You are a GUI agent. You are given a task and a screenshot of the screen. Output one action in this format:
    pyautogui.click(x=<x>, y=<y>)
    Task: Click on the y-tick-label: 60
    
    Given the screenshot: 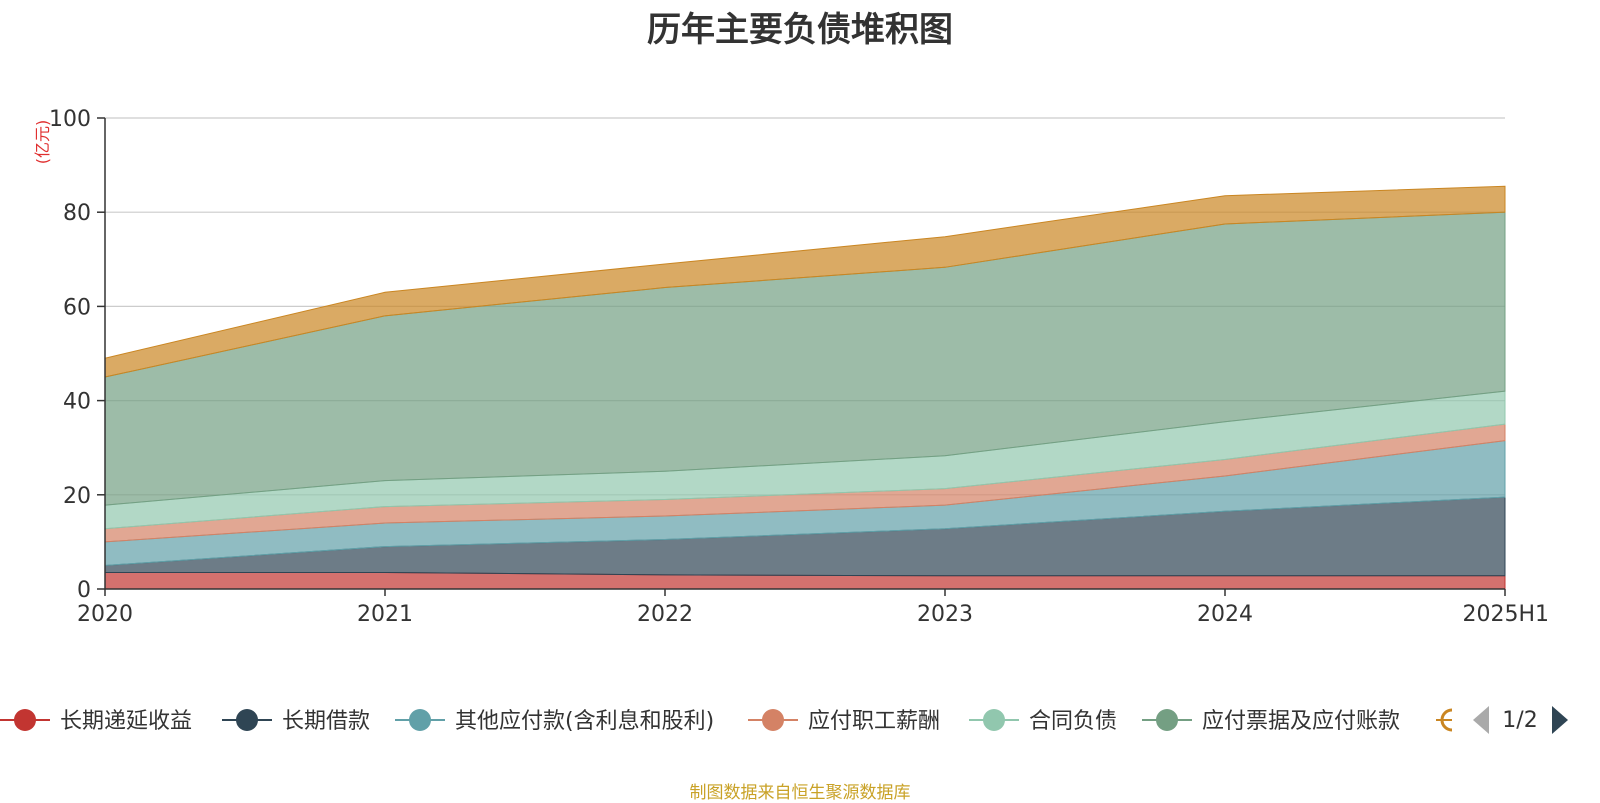 What is the action you would take?
    pyautogui.click(x=77, y=307)
    